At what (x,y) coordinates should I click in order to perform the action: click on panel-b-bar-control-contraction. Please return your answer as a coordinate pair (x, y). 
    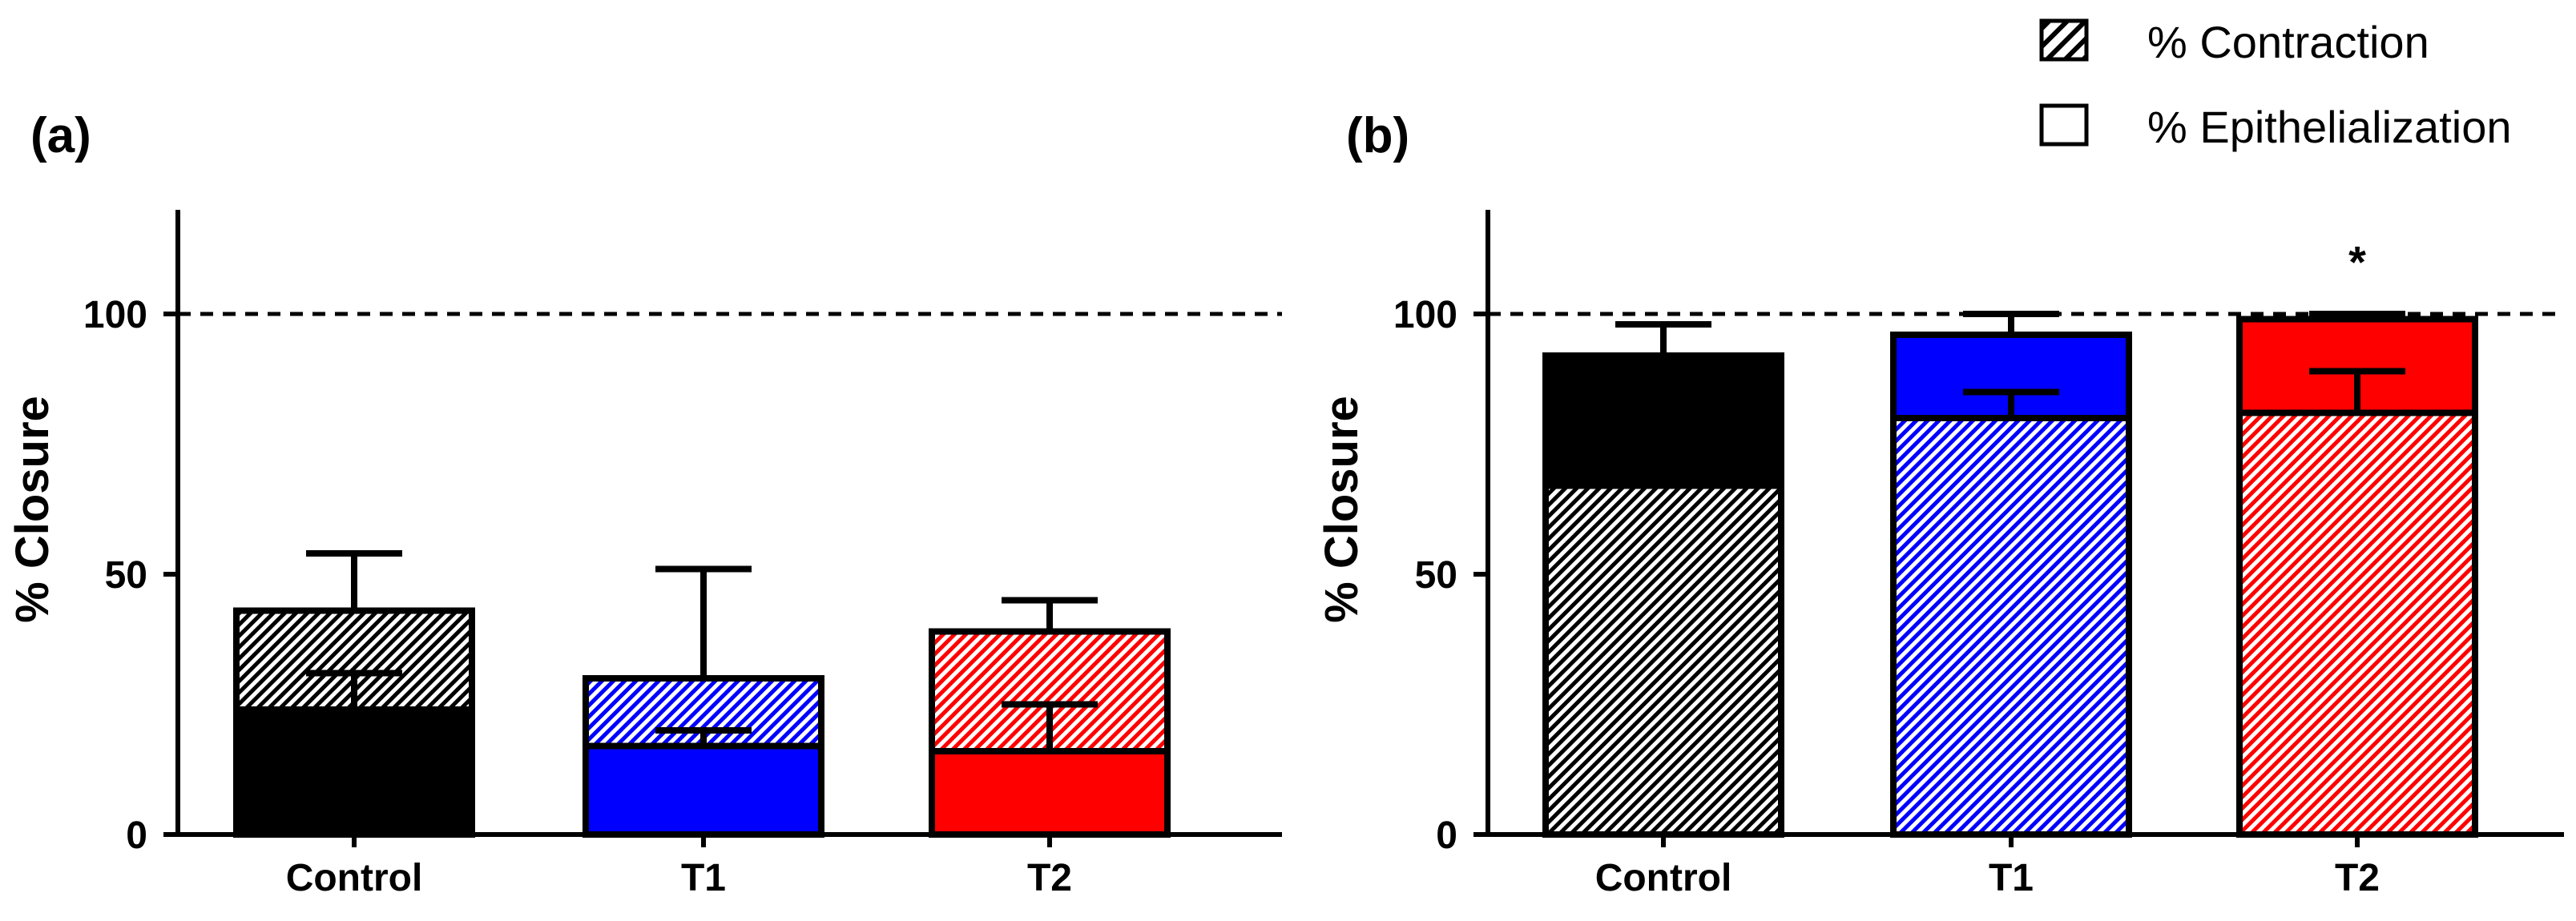
    Looking at the image, I should click on (1663, 660).